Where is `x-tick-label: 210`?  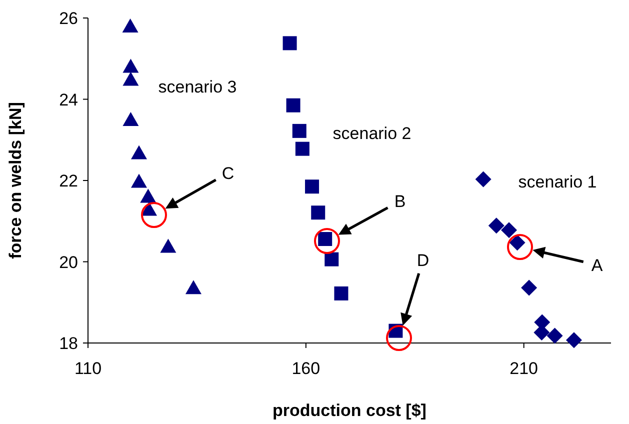
x-tick-label: 210 is located at coordinates (524, 368).